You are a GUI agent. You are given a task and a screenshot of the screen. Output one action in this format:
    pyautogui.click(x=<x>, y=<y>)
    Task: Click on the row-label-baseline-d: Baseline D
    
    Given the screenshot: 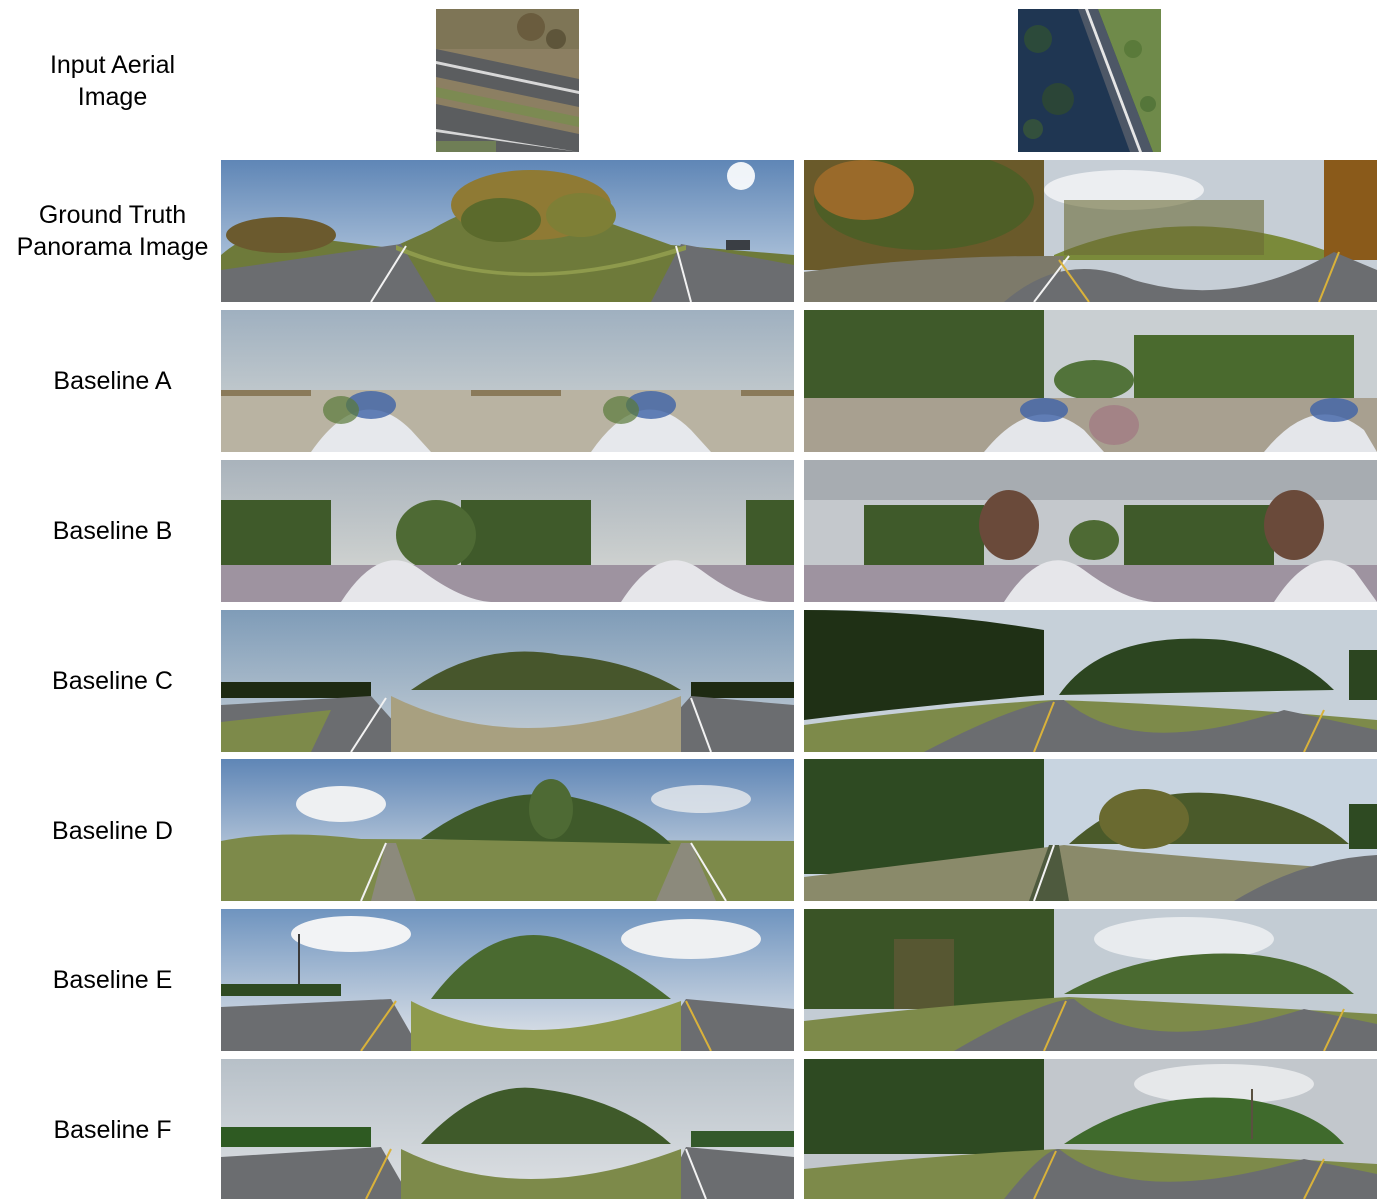 What is the action you would take?
    pyautogui.click(x=112, y=831)
    